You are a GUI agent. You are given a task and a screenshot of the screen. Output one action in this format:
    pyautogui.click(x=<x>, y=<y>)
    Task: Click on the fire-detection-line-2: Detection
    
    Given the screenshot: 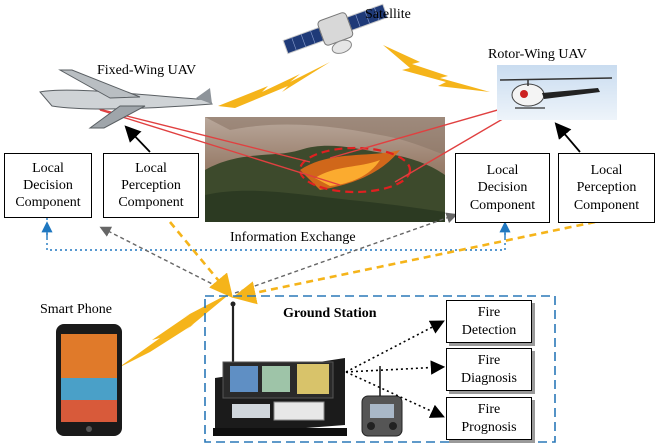 What is the action you would take?
    pyautogui.click(x=489, y=330)
    